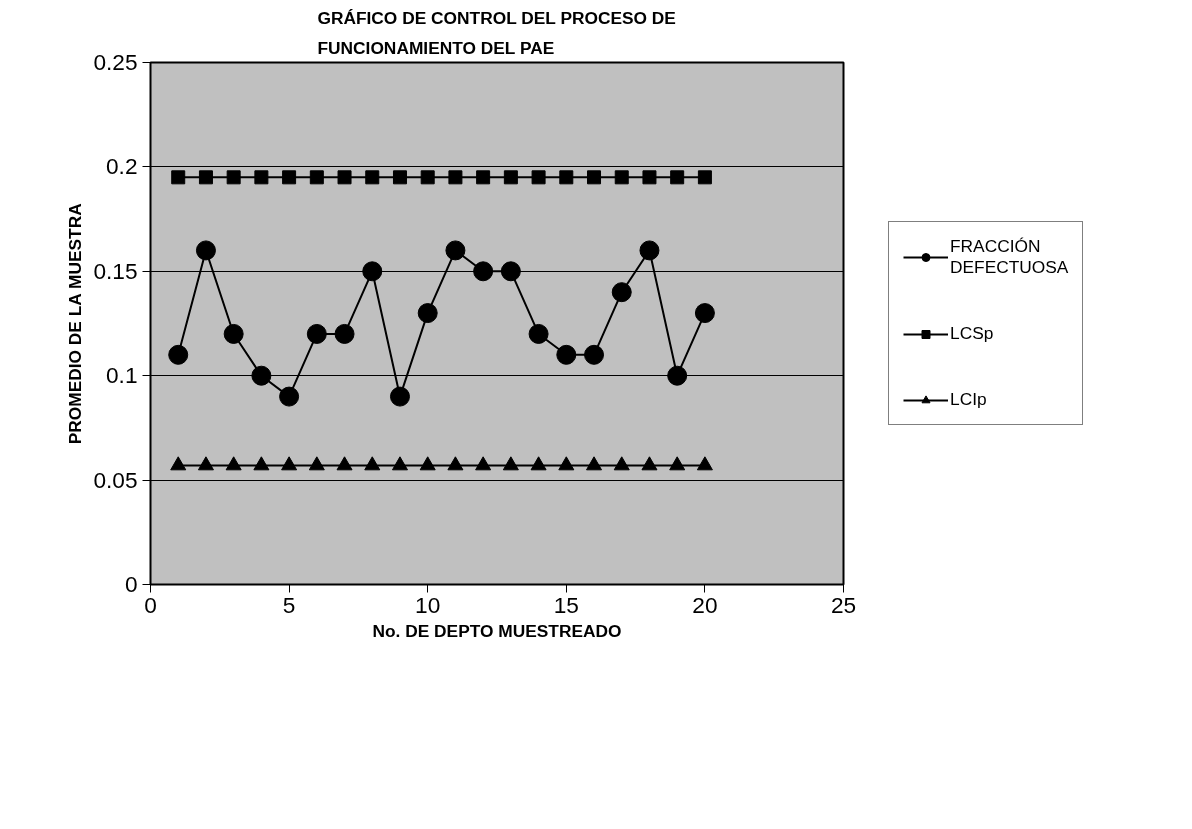 The height and width of the screenshot is (829, 1192). What do you see at coordinates (115, 270) in the screenshot?
I see `y-tick-label: 0.15` at bounding box center [115, 270].